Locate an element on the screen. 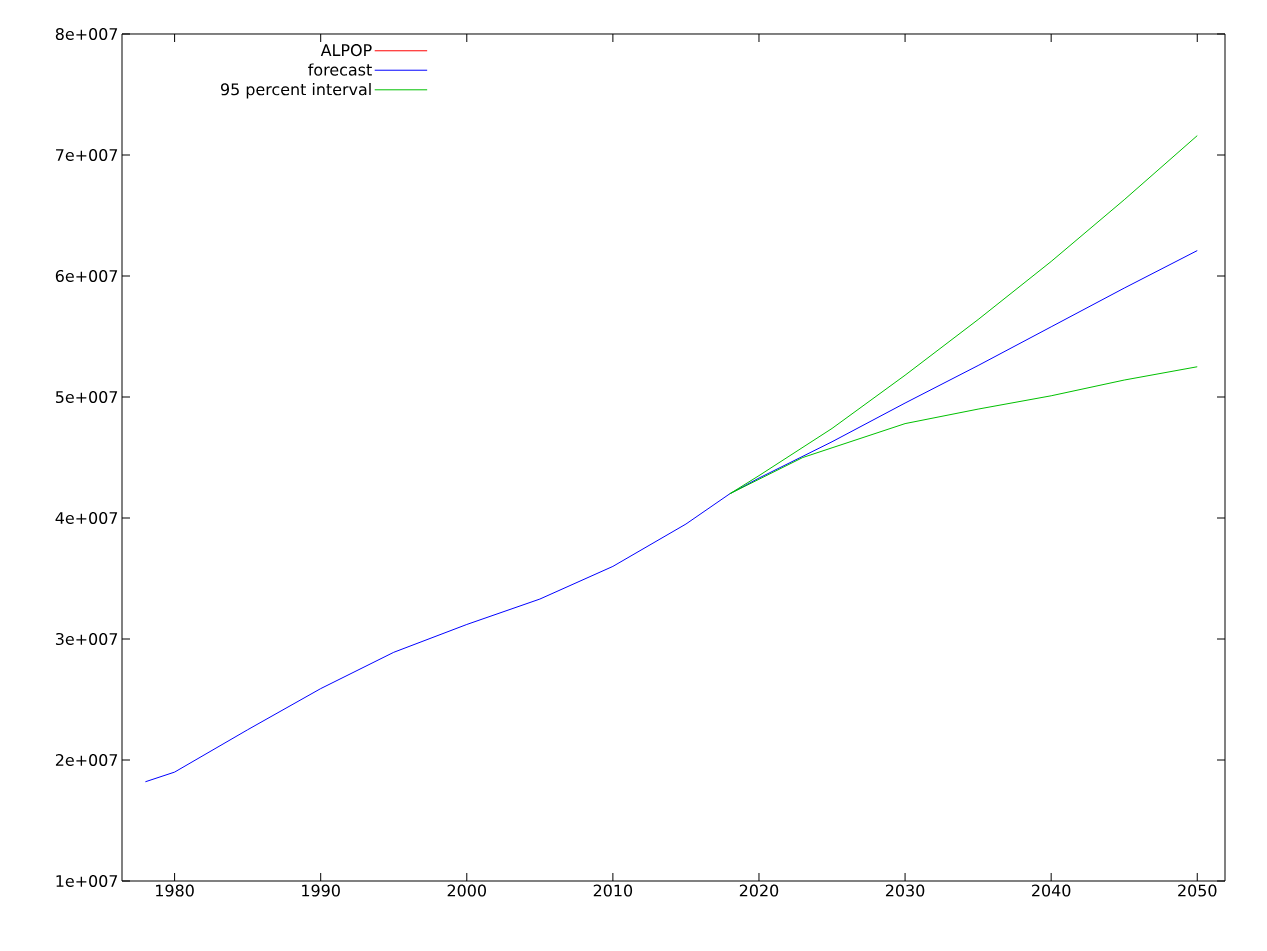 This screenshot has height=951, width=1267. y-tick-label: 2e+007 is located at coordinates (86, 760).